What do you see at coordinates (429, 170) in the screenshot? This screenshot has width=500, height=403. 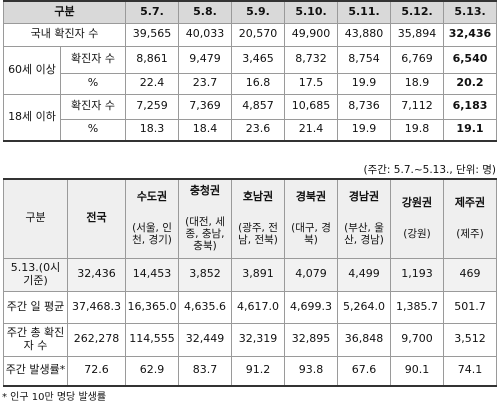 I see `unit-note: (주간: 5.7.~5.13., 단위: 명)` at bounding box center [429, 170].